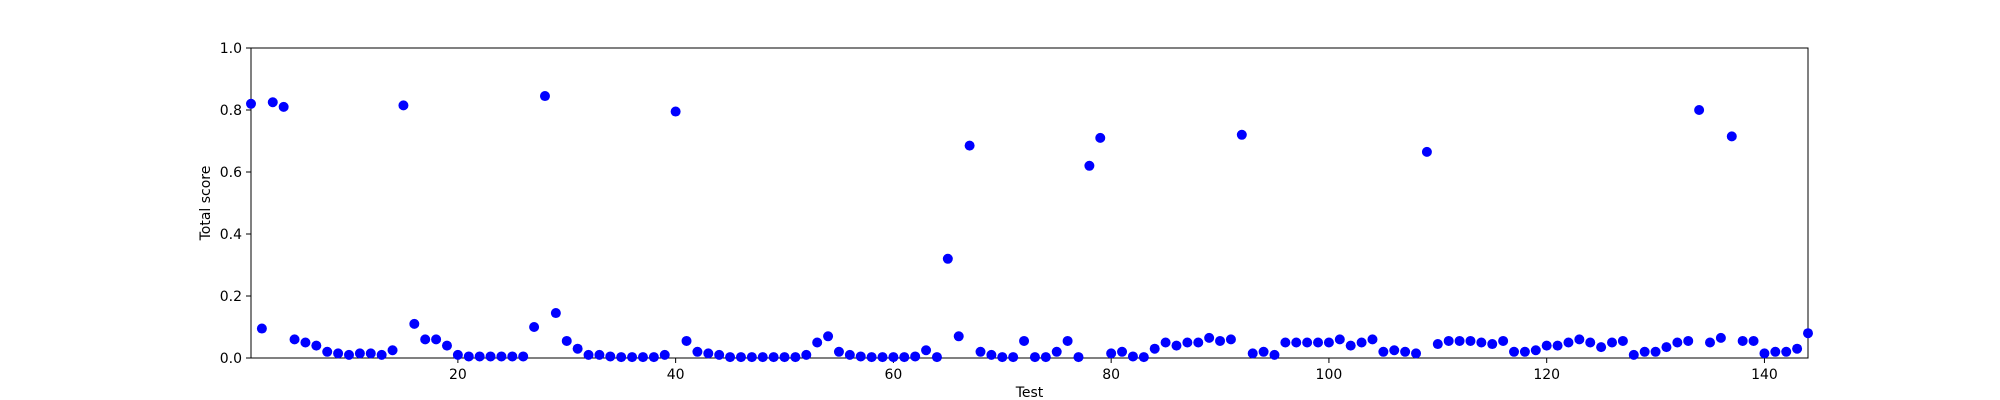 The image size is (2000, 400). Describe the element at coordinates (231, 173) in the screenshot. I see `y-tick-label: 0.6` at that location.